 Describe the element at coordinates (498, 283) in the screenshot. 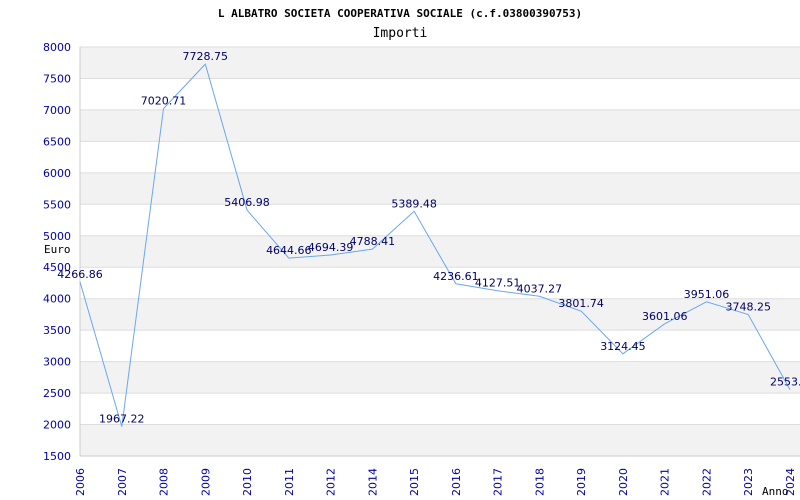

I see `data-label: 4127.51` at that location.